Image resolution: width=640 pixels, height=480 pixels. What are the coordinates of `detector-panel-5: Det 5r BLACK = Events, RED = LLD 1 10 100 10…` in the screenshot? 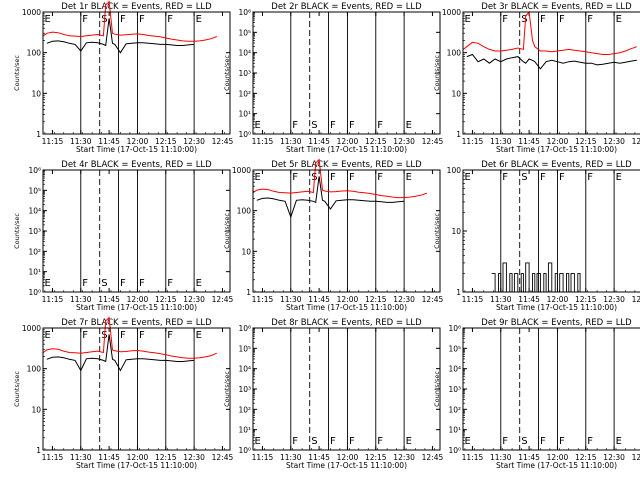 It's located at (333, 235).